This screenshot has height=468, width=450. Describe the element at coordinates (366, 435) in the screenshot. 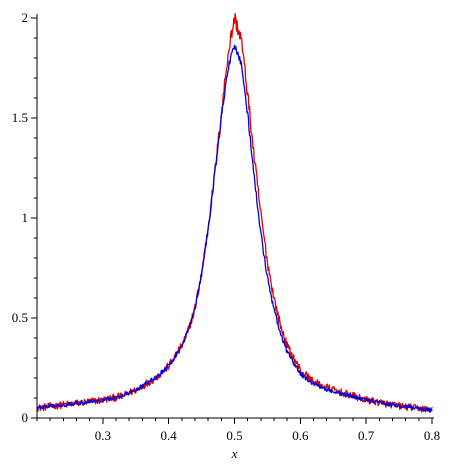

I see `x-tick-label: 0.7` at that location.